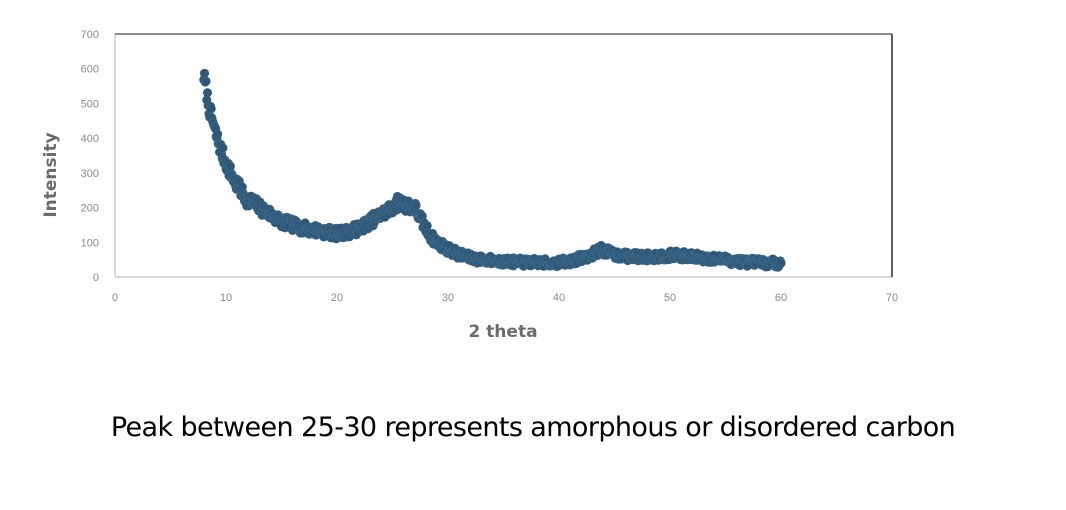 This screenshot has width=1066, height=510. I want to click on y-tick-label: 600, so click(90, 70).